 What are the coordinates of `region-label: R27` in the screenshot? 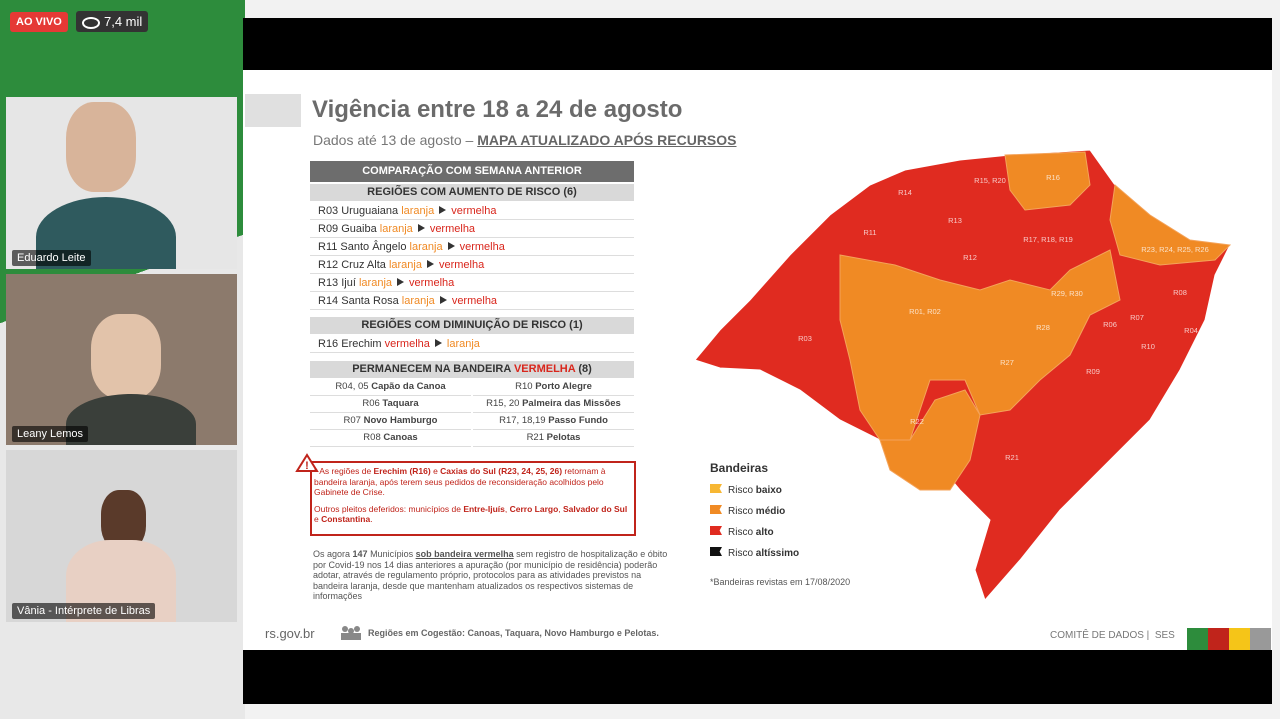 It's located at (1007, 362).